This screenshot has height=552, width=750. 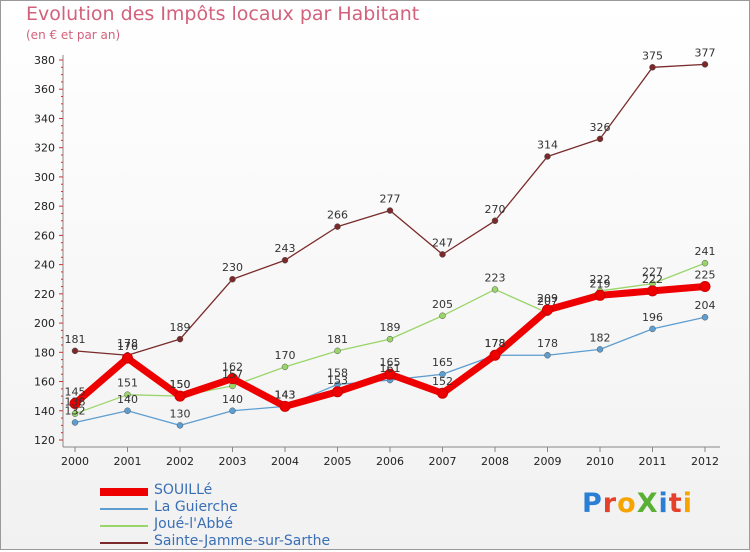 I want to click on data-label: 161, so click(x=390, y=368).